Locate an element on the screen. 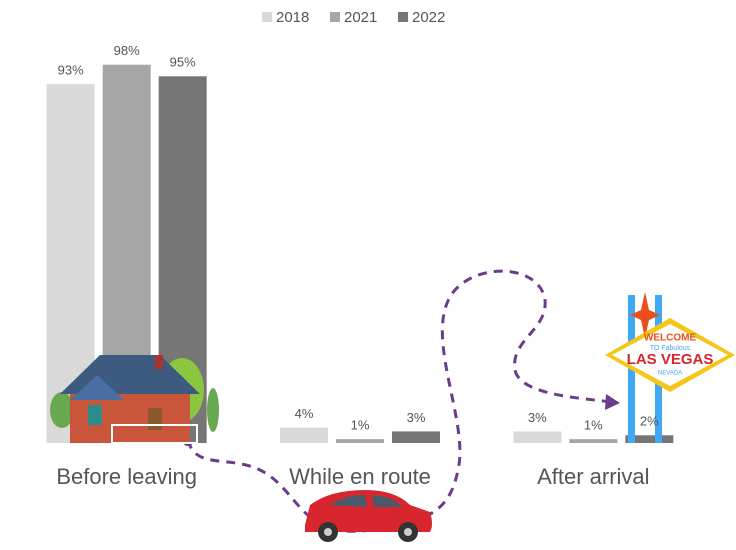  value-label: 98% is located at coordinates (127, 50).